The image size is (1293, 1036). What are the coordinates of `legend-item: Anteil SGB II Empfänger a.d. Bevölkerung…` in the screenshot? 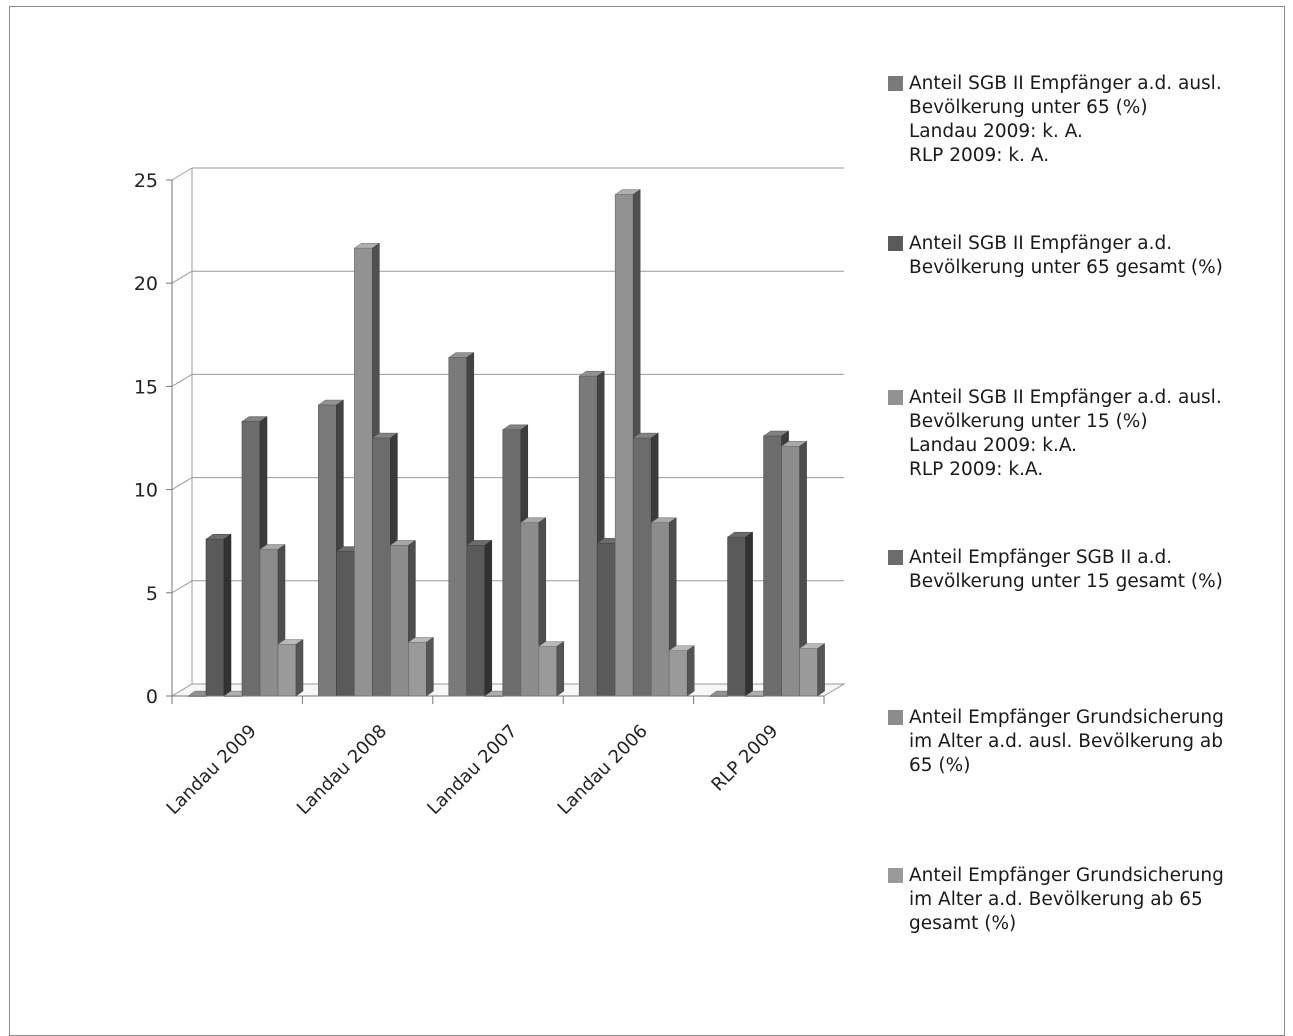 It's located at (1086, 256).